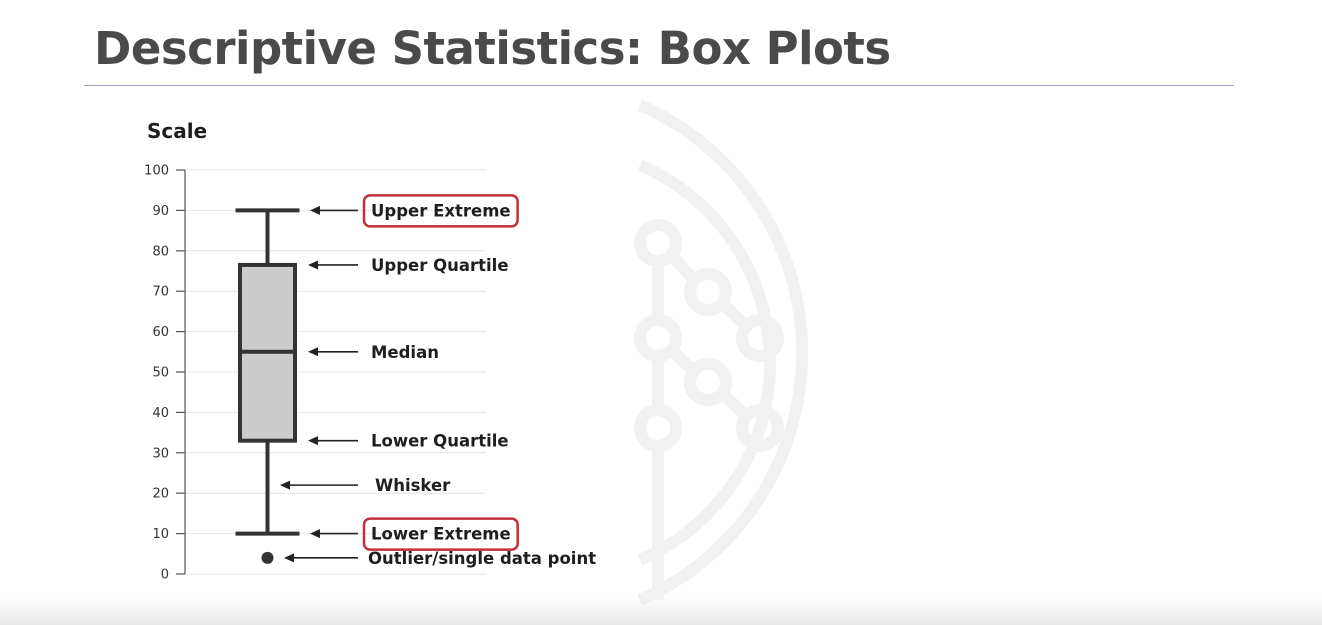 The image size is (1322, 625). I want to click on annotation-label: Upper Quartile, so click(440, 265).